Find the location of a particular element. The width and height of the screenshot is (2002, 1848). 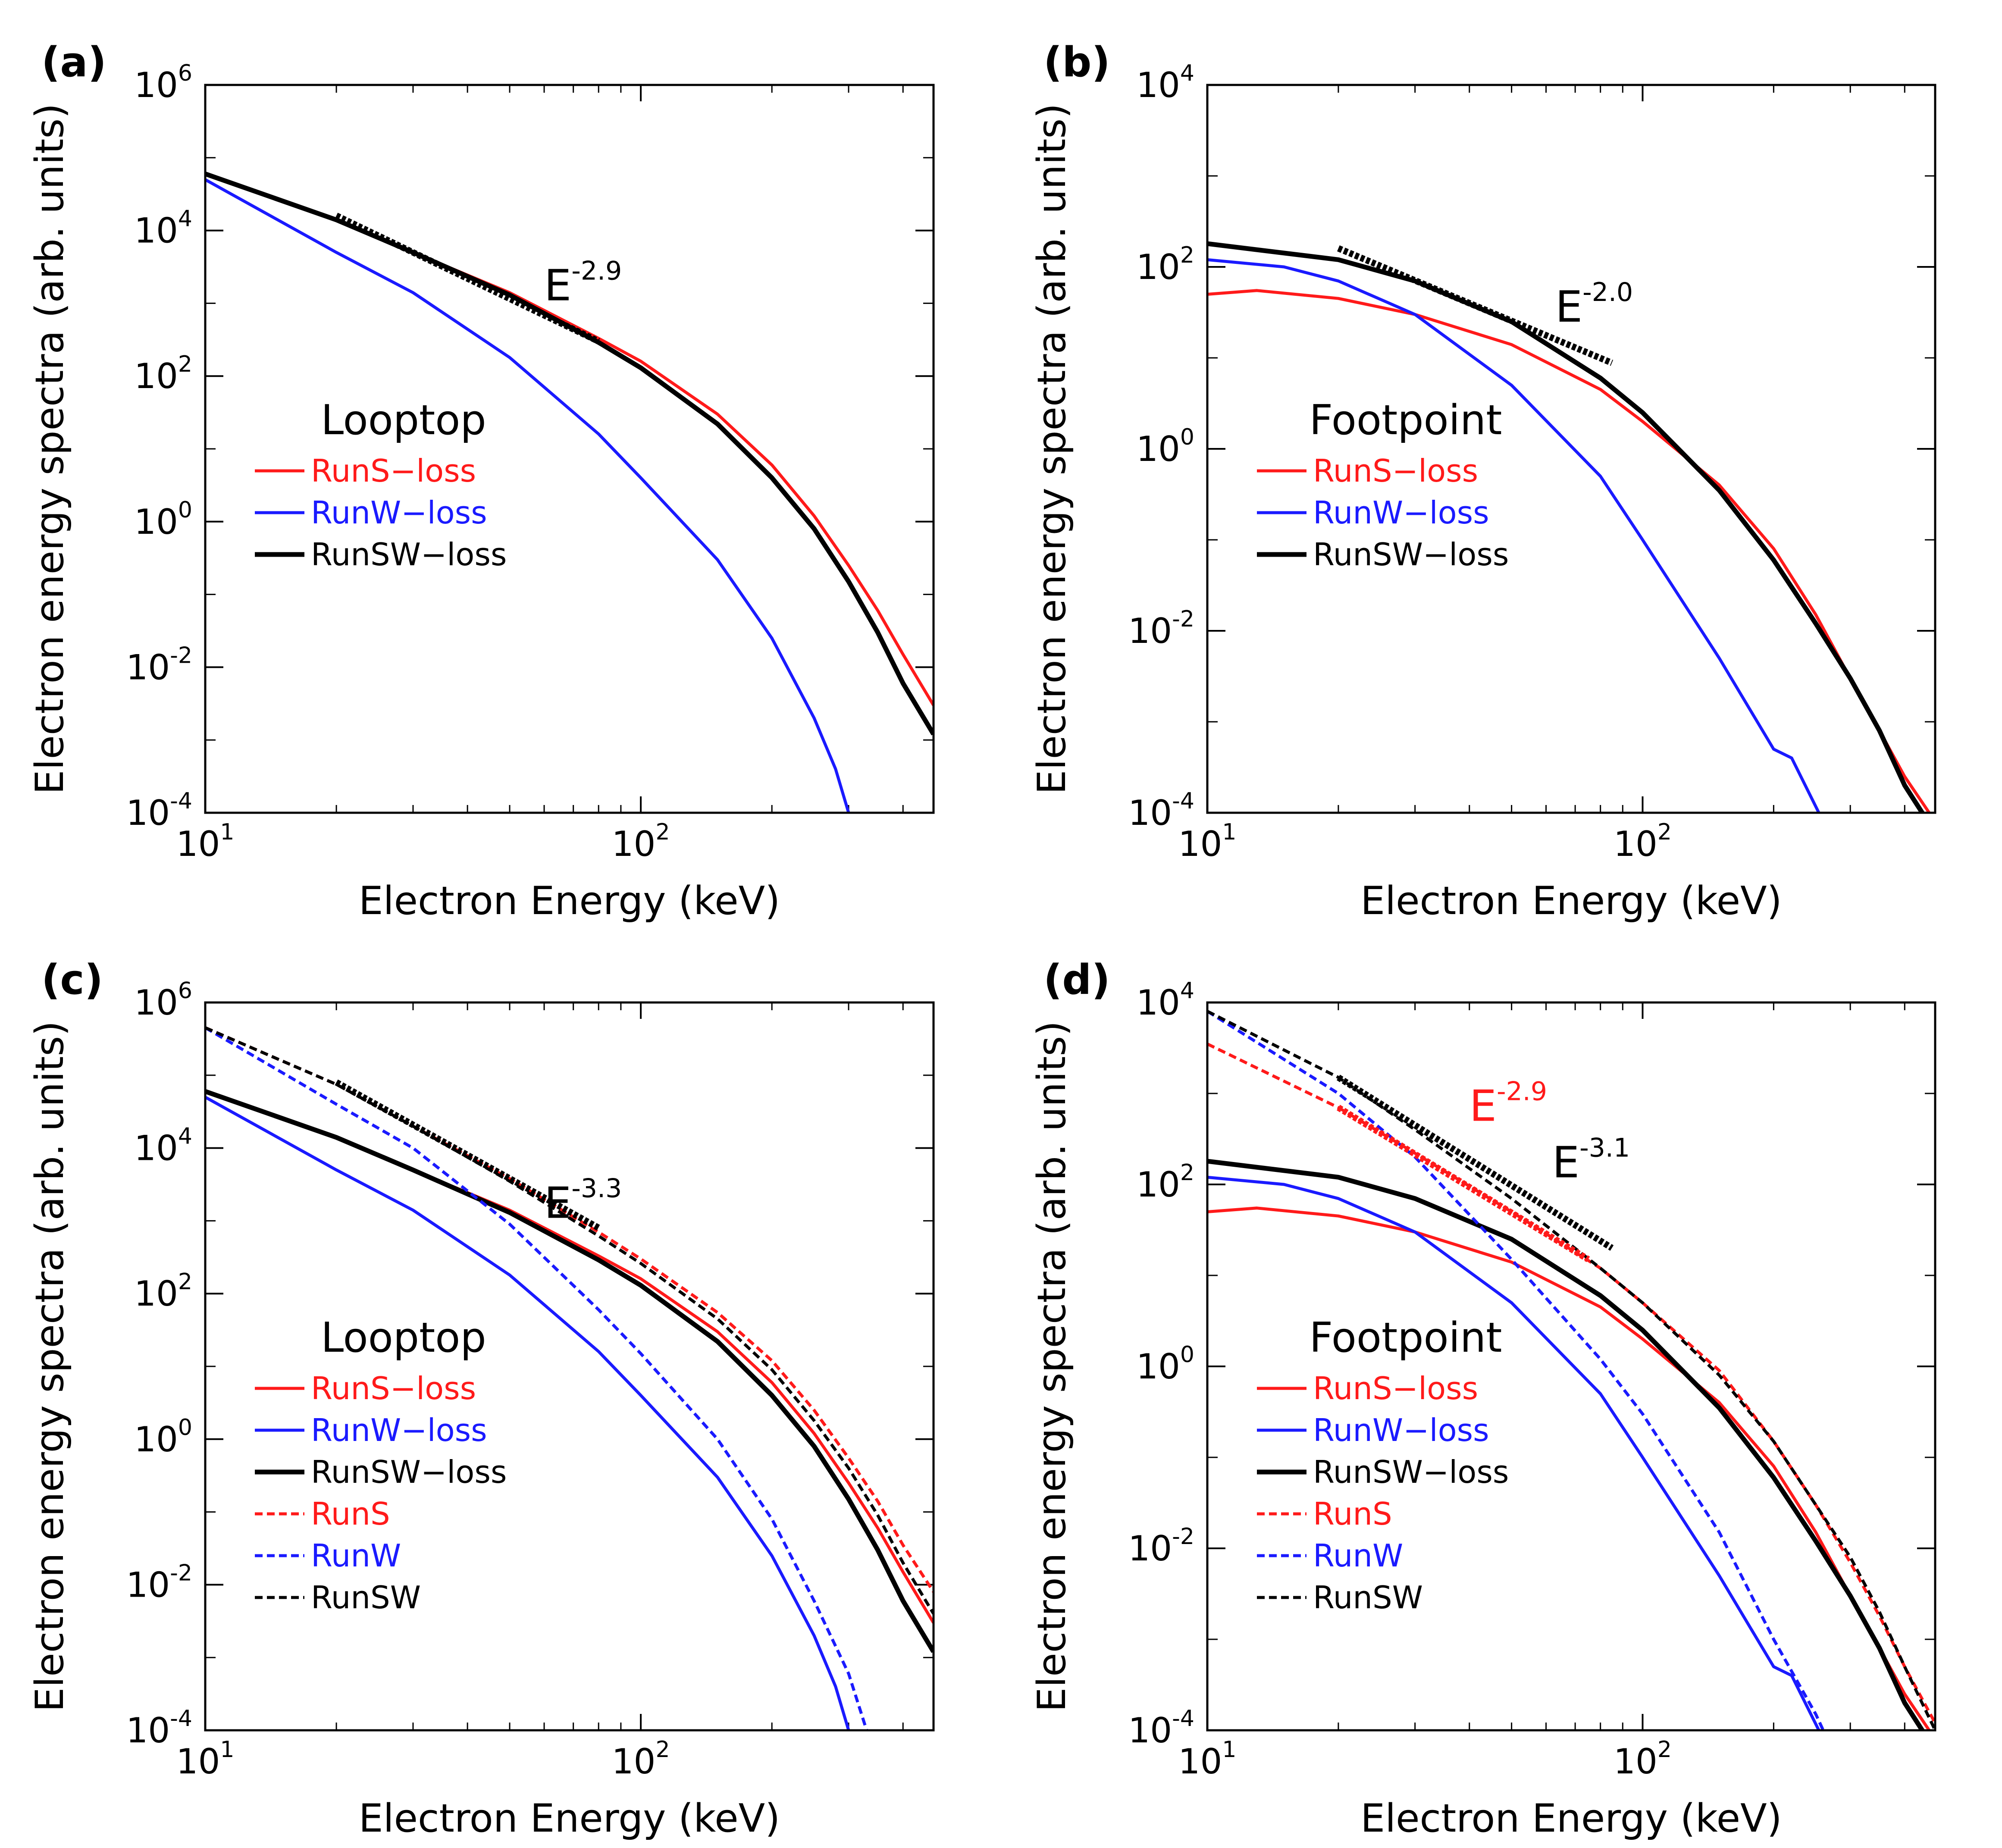

series-line-runs is located at coordinates (1571, 1383).